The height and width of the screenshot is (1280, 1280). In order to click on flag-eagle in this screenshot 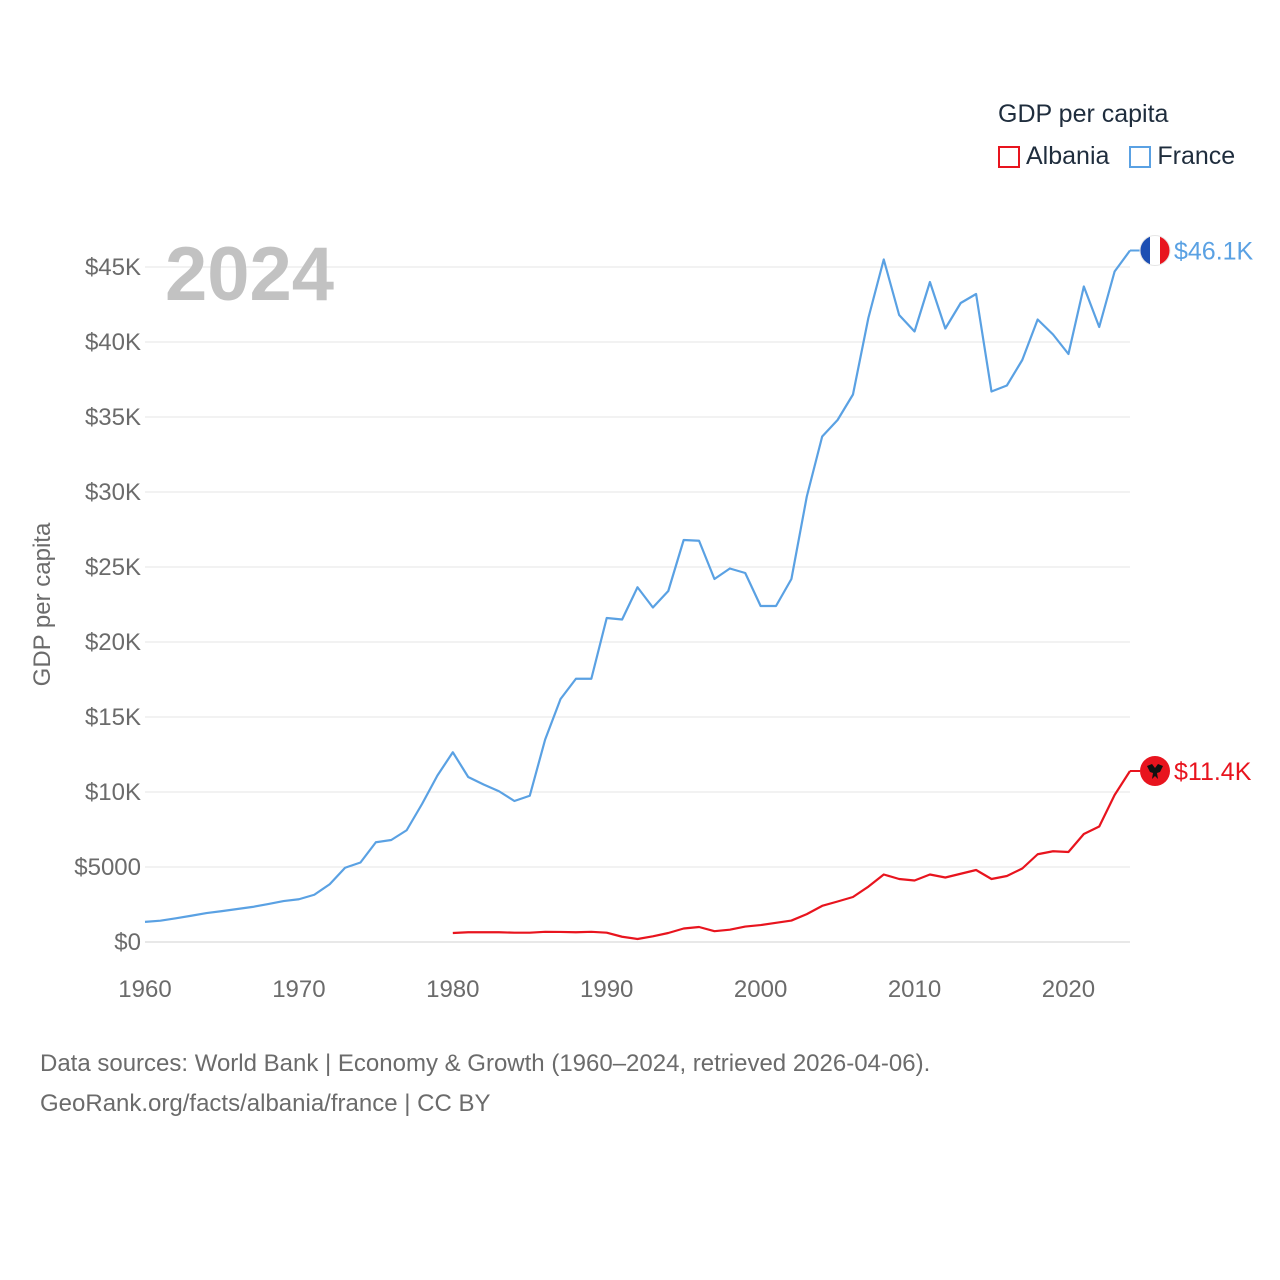, I will do `click(1155, 771)`.